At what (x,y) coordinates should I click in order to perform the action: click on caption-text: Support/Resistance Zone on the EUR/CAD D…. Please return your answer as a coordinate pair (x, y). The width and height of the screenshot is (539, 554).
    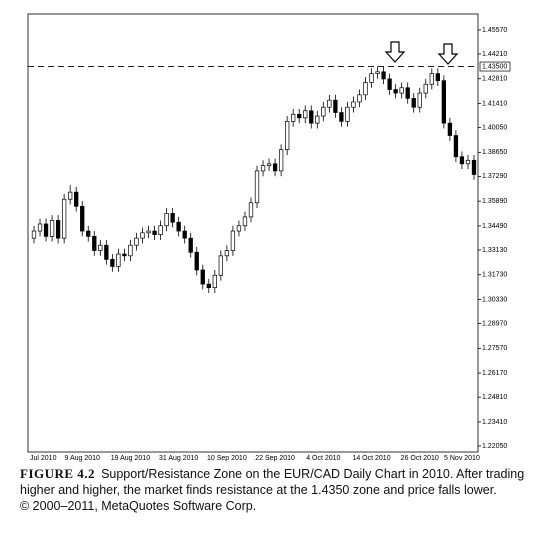
    Looking at the image, I should click on (272, 482).